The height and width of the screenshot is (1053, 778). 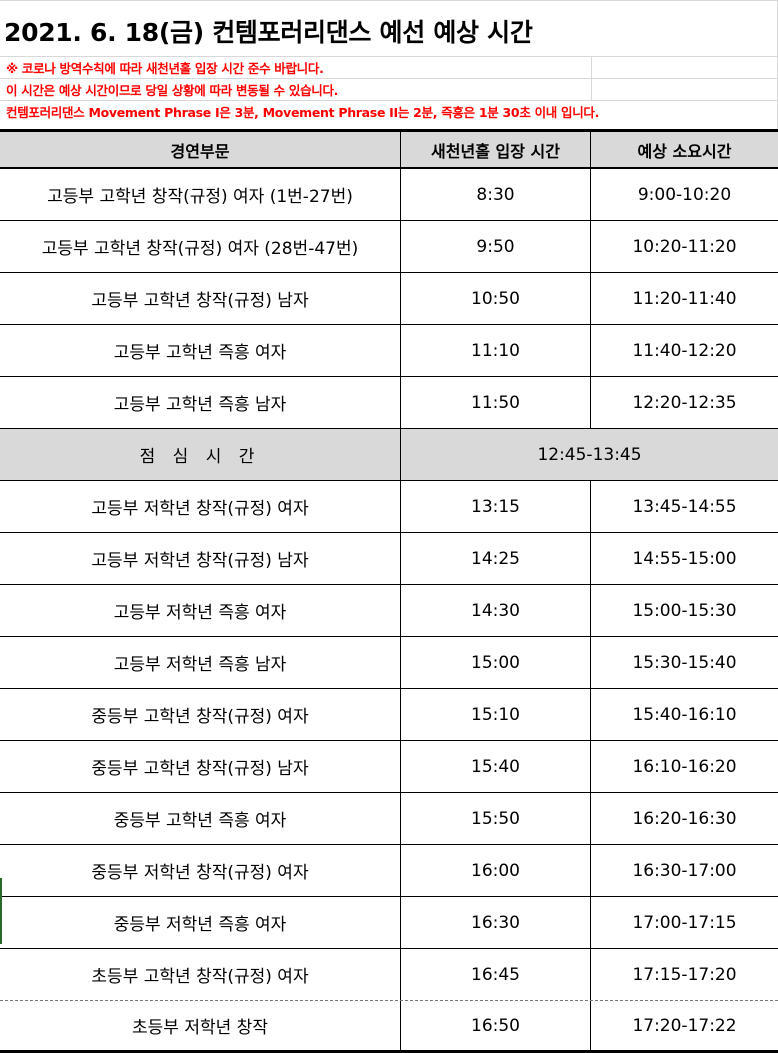 I want to click on entry-time-cell: 15:10, so click(x=496, y=714).